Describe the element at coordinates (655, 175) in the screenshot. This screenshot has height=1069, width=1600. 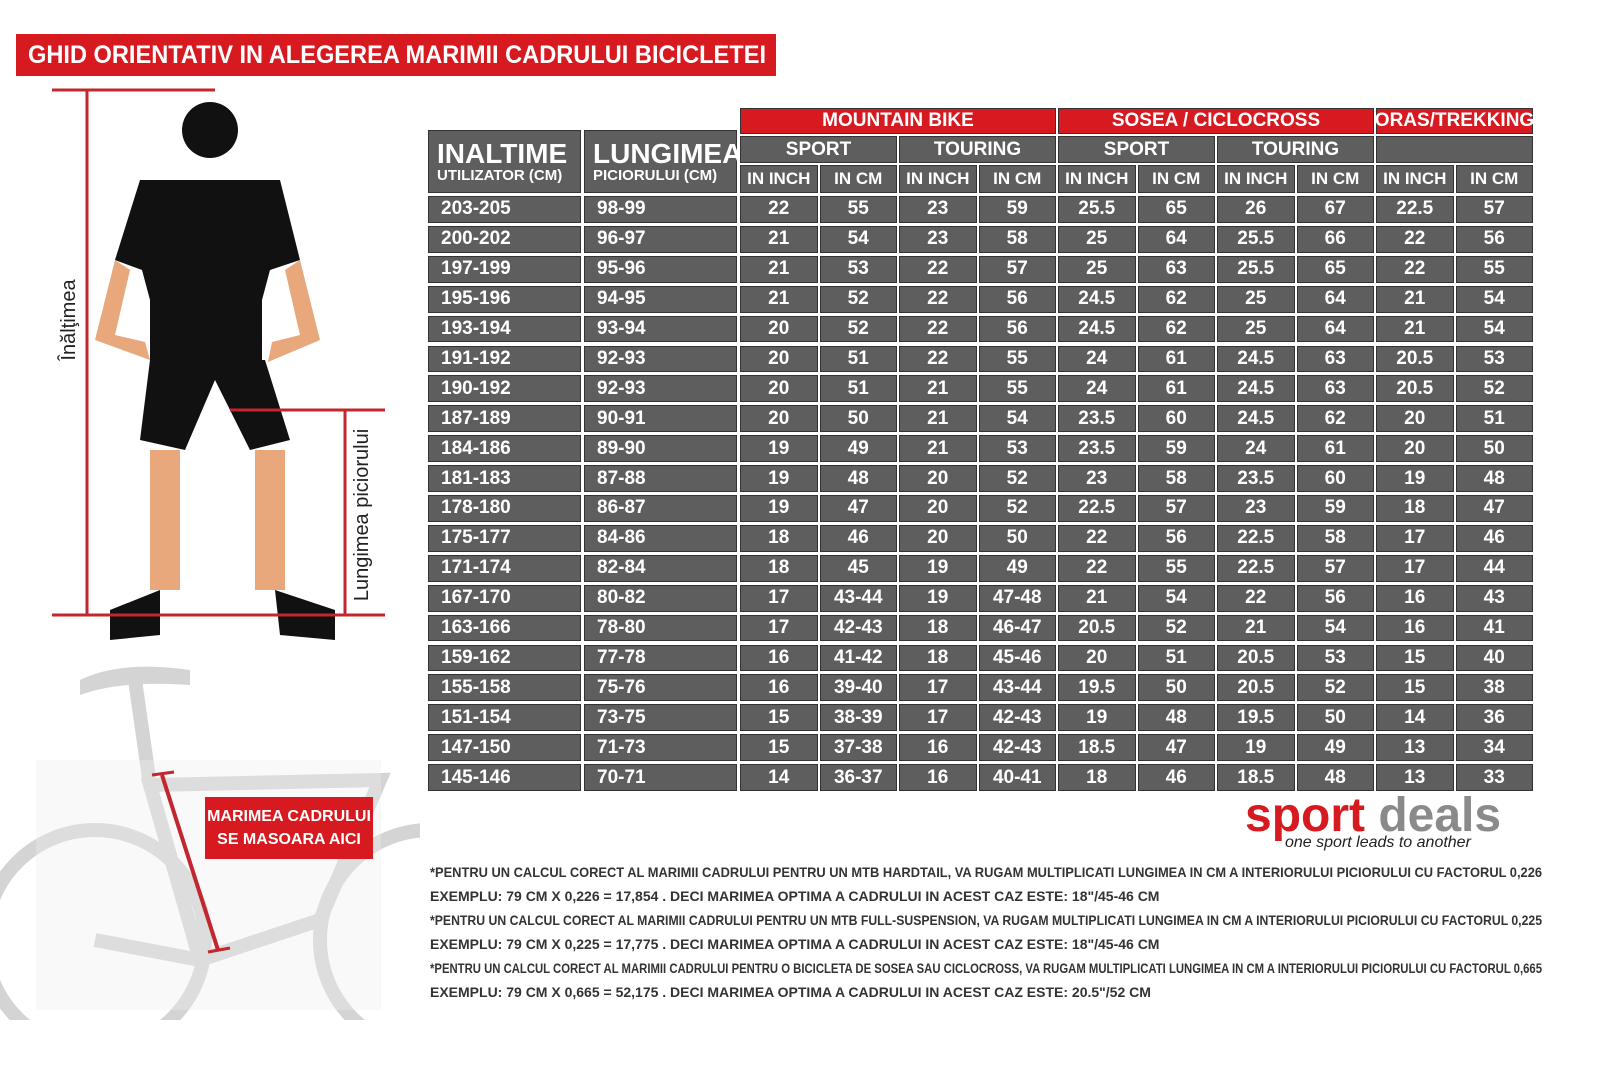
I see `row-header-subtitle: PICIORULUI (CM)` at that location.